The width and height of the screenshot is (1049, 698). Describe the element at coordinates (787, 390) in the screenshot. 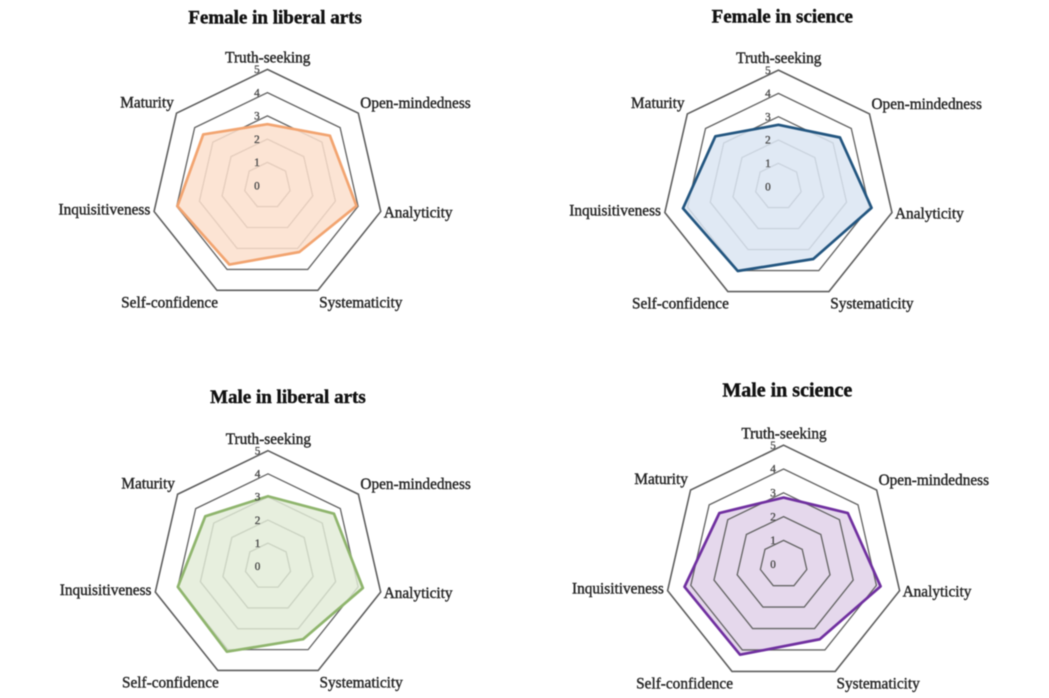

I see `svg-text: Male in science` at that location.